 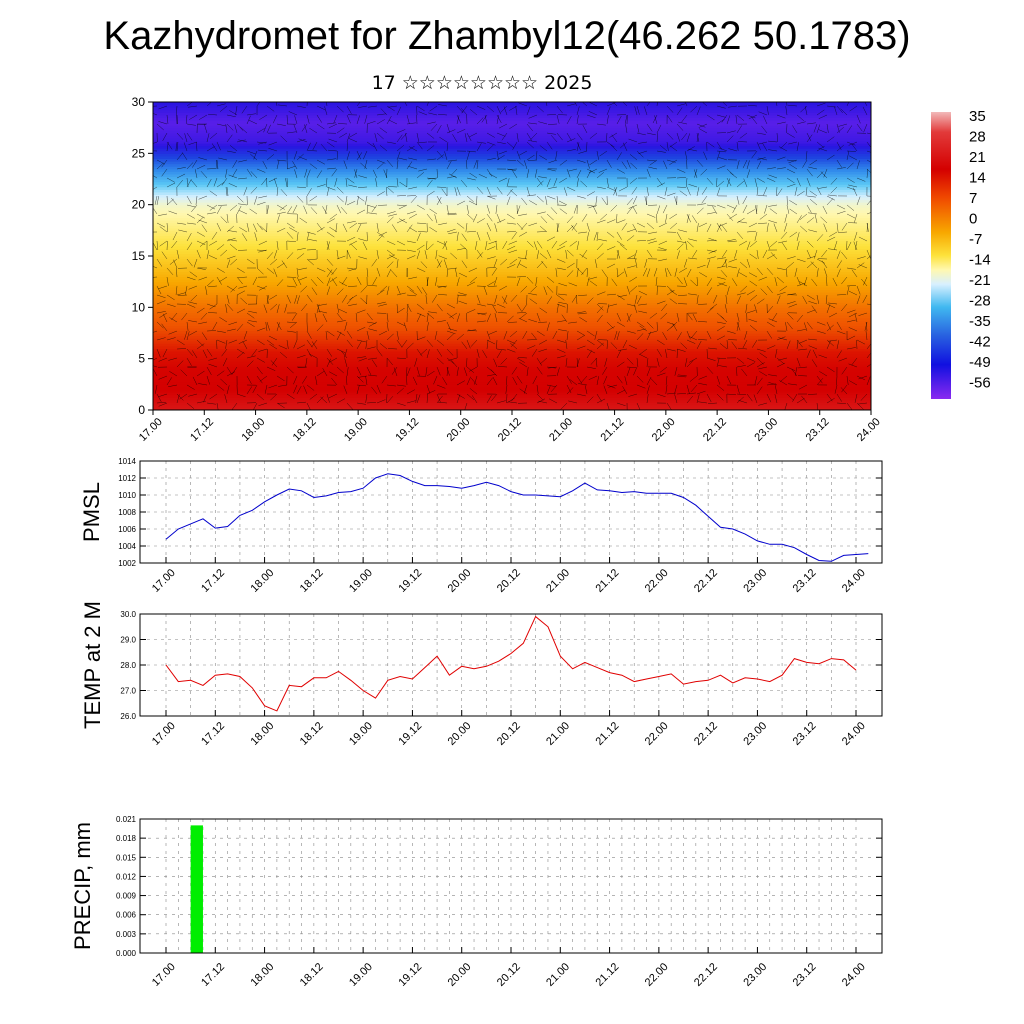 What do you see at coordinates (755, 975) in the screenshot?
I see `x-tick-label: 23.00` at bounding box center [755, 975].